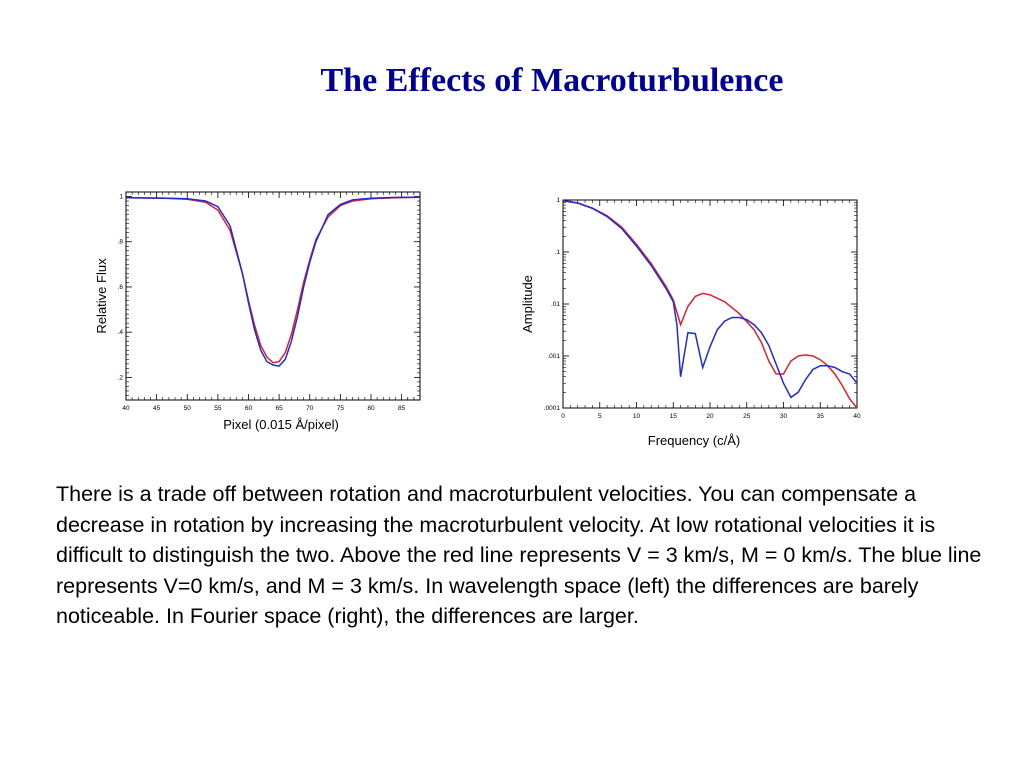 This screenshot has height=768, width=1024. I want to click on x-tick-label: 45, so click(157, 408).